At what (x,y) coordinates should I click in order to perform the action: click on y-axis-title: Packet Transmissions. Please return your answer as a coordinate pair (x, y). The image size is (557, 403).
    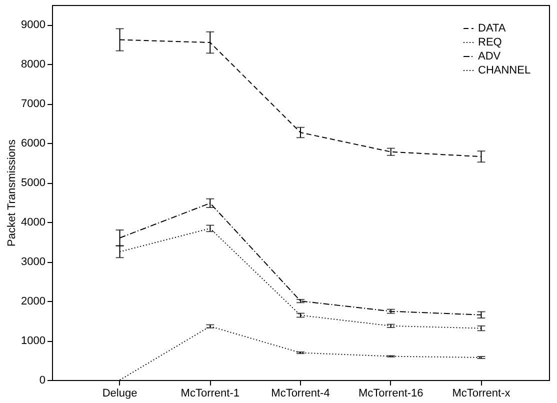
    Looking at the image, I should click on (12, 192).